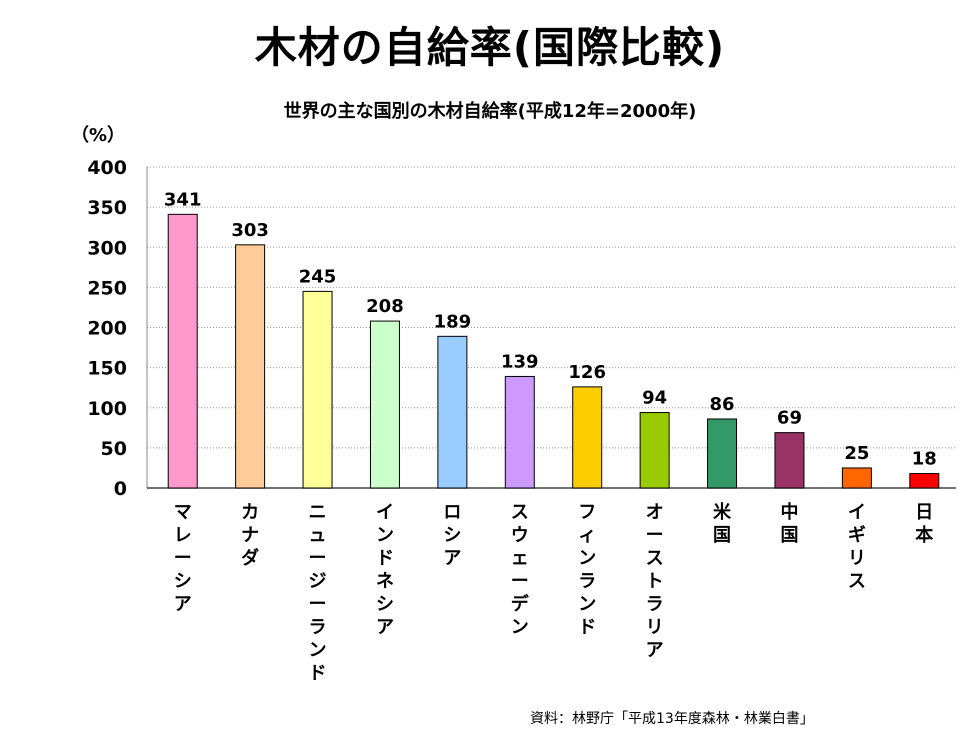 Image resolution: width=980 pixels, height=735 pixels. I want to click on bar-value-label: 303, so click(250, 230).